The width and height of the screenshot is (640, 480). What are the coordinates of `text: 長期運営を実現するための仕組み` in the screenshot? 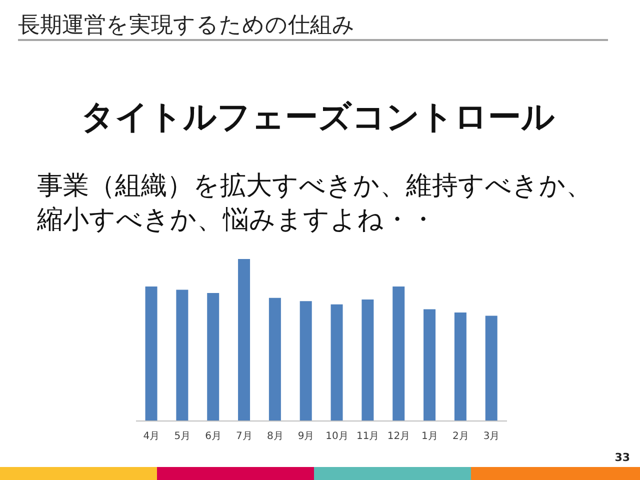 It's located at (186, 26).